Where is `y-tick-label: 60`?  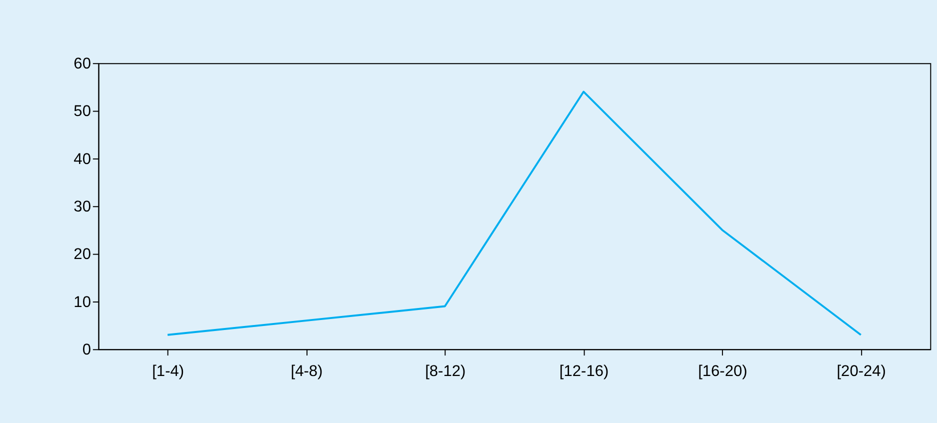
y-tick-label: 60 is located at coordinates (83, 63).